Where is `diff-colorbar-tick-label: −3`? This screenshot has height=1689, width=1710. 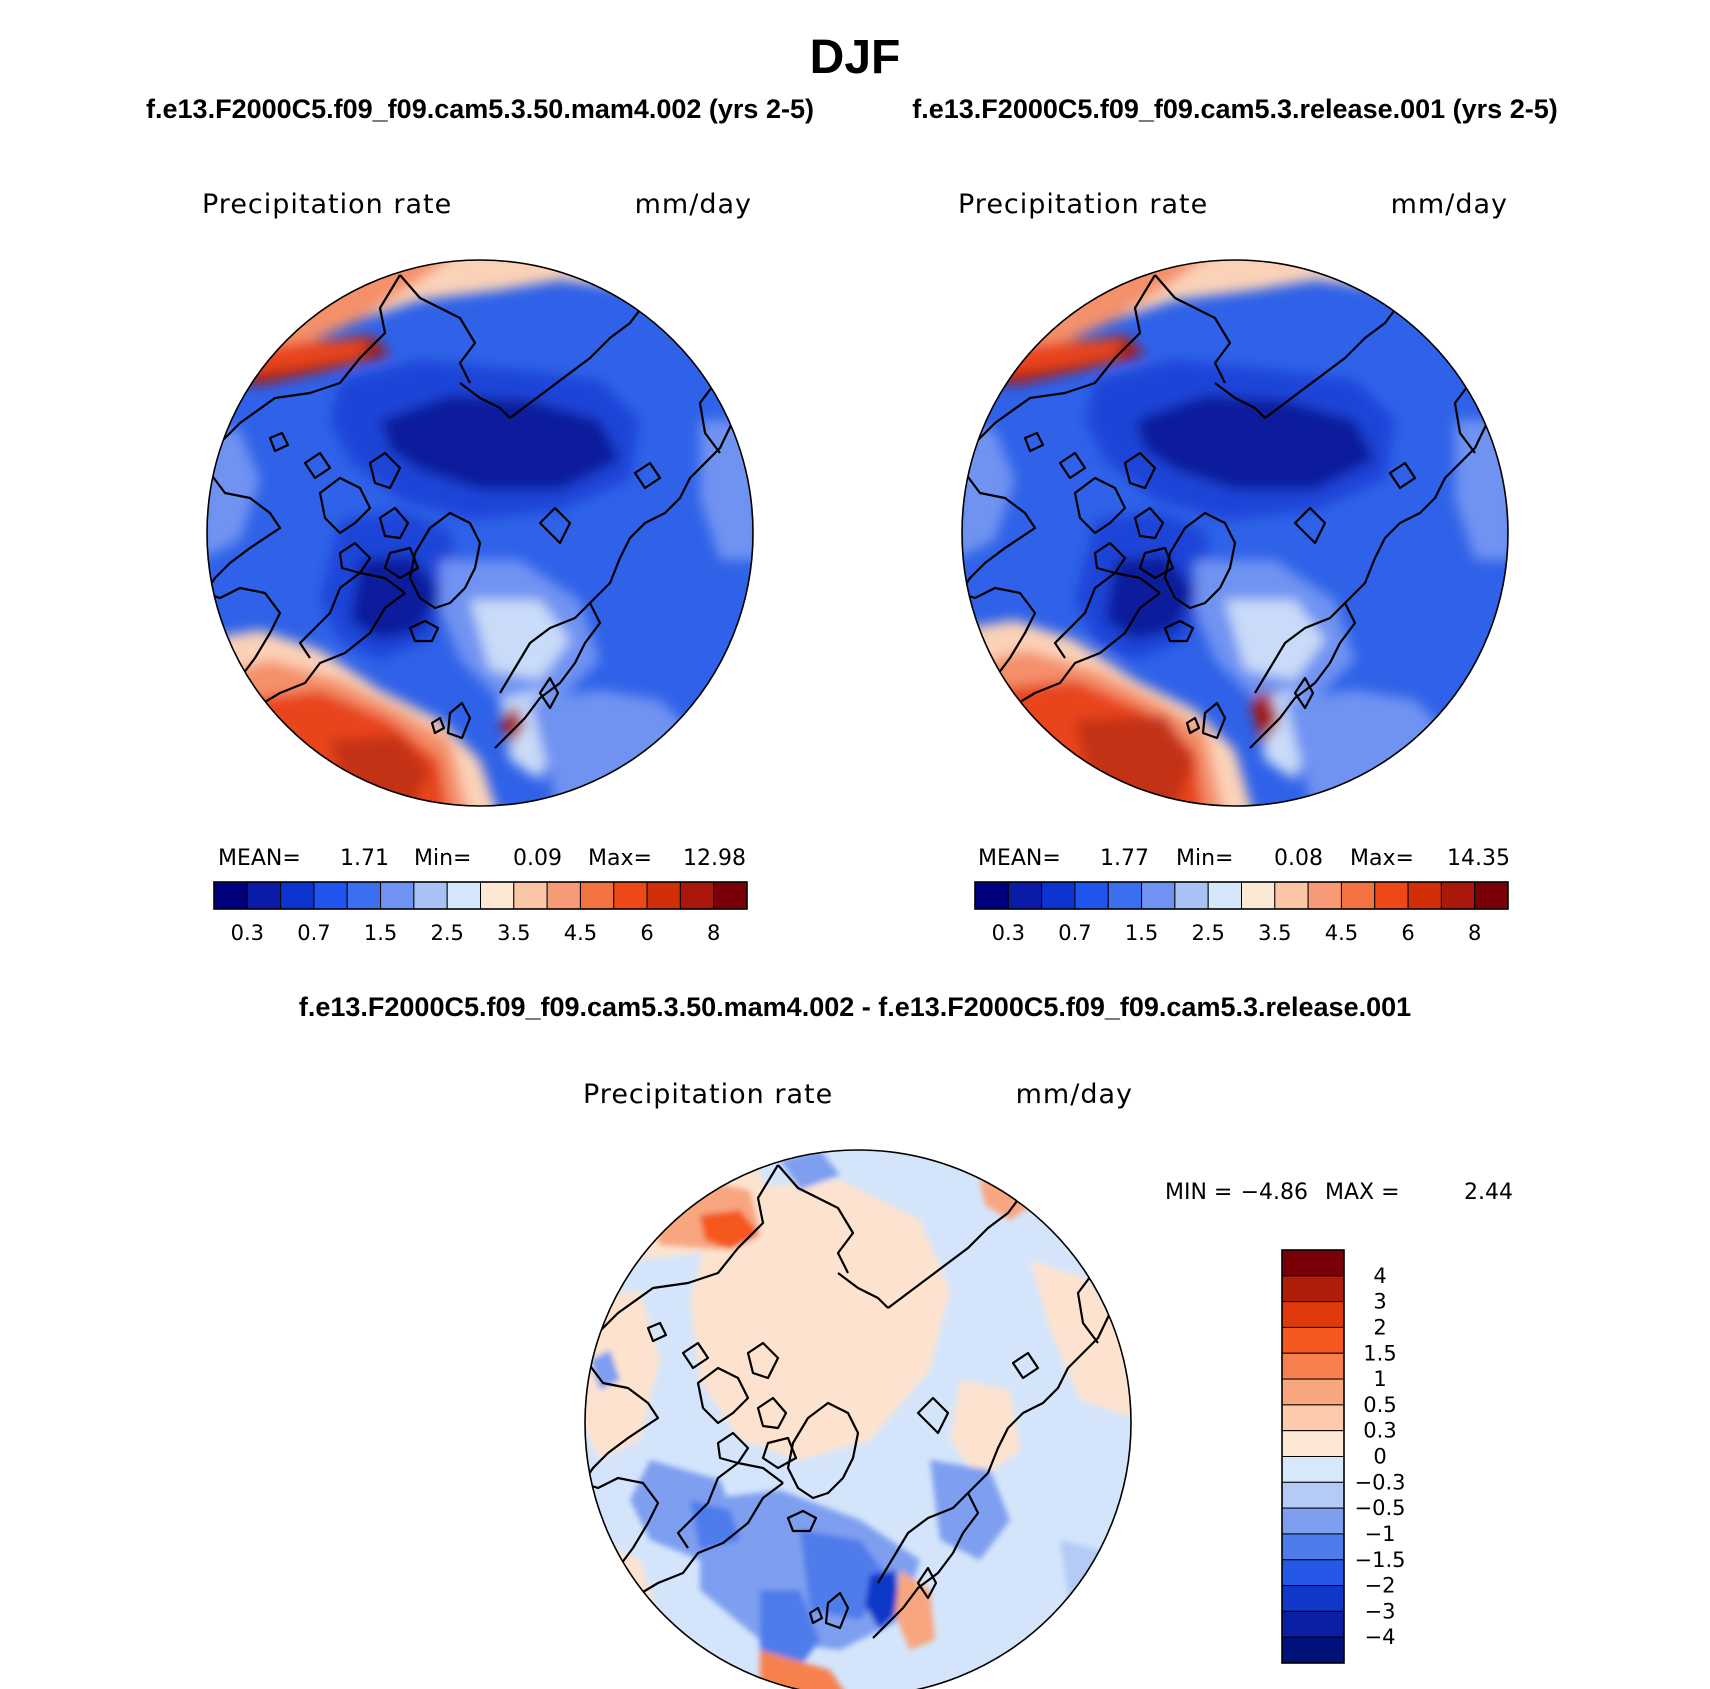
diff-colorbar-tick-label: −3 is located at coordinates (1380, 1611).